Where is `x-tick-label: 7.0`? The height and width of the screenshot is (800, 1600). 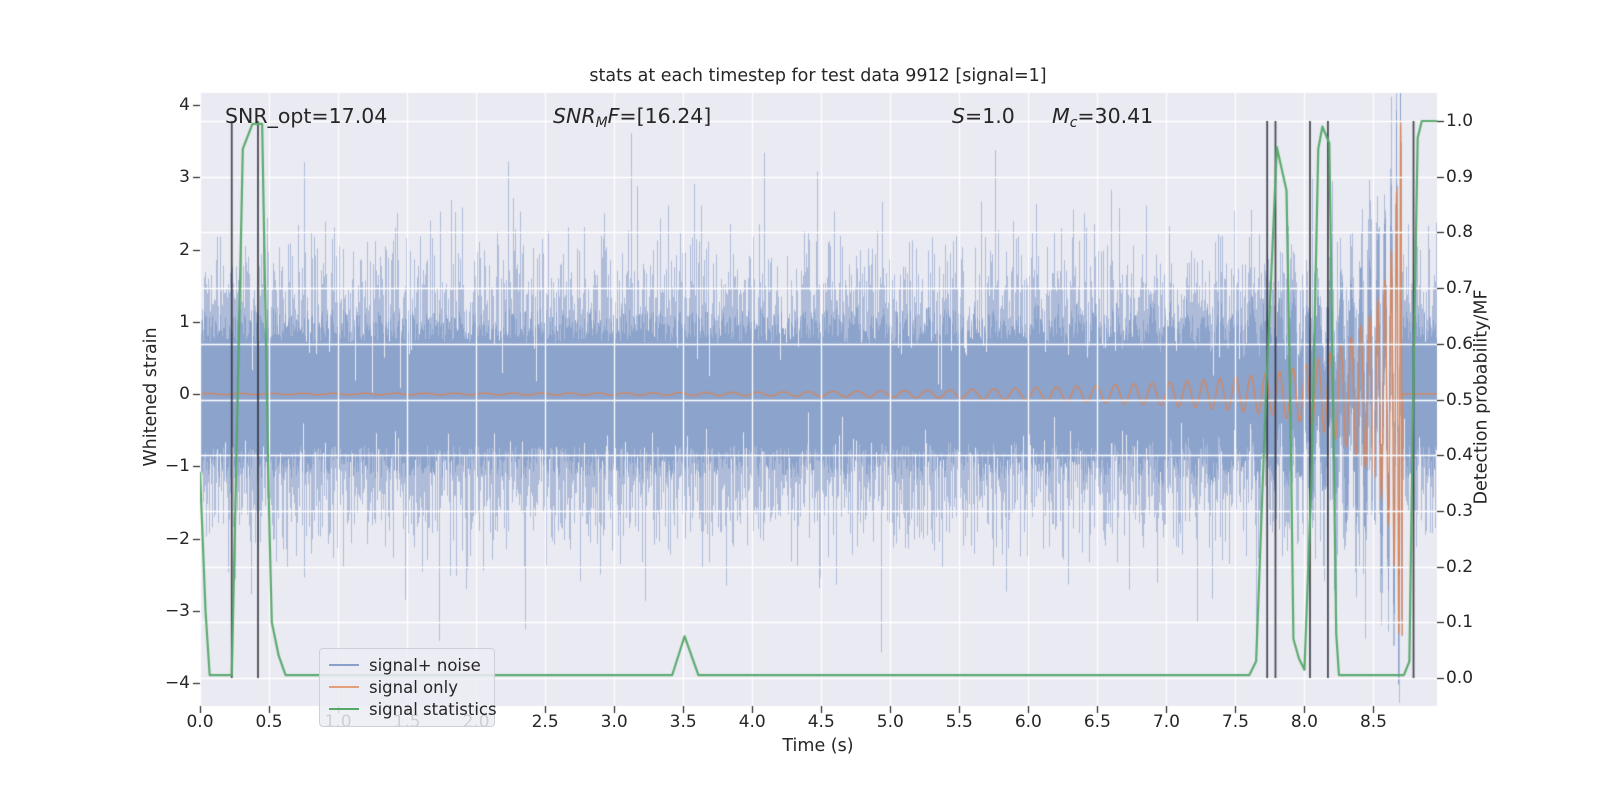 x-tick-label: 7.0 is located at coordinates (1166, 722).